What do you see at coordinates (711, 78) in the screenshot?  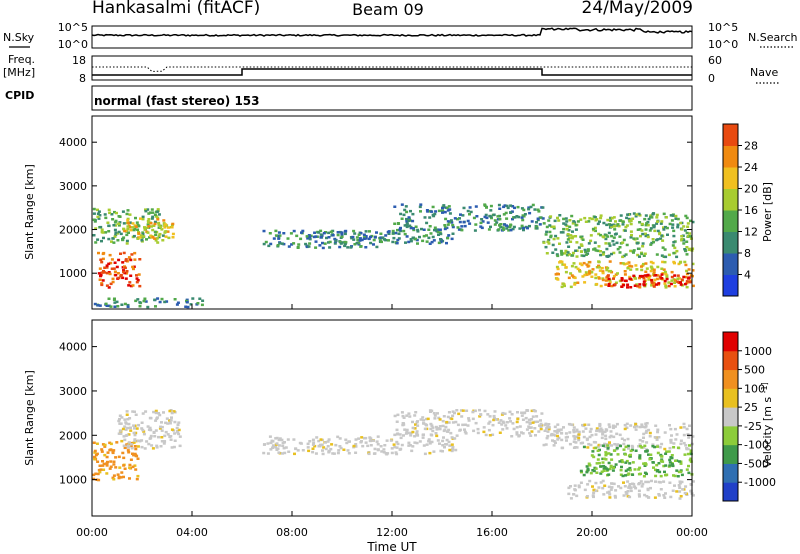 I see `nave-tick-bottom: 0` at bounding box center [711, 78].